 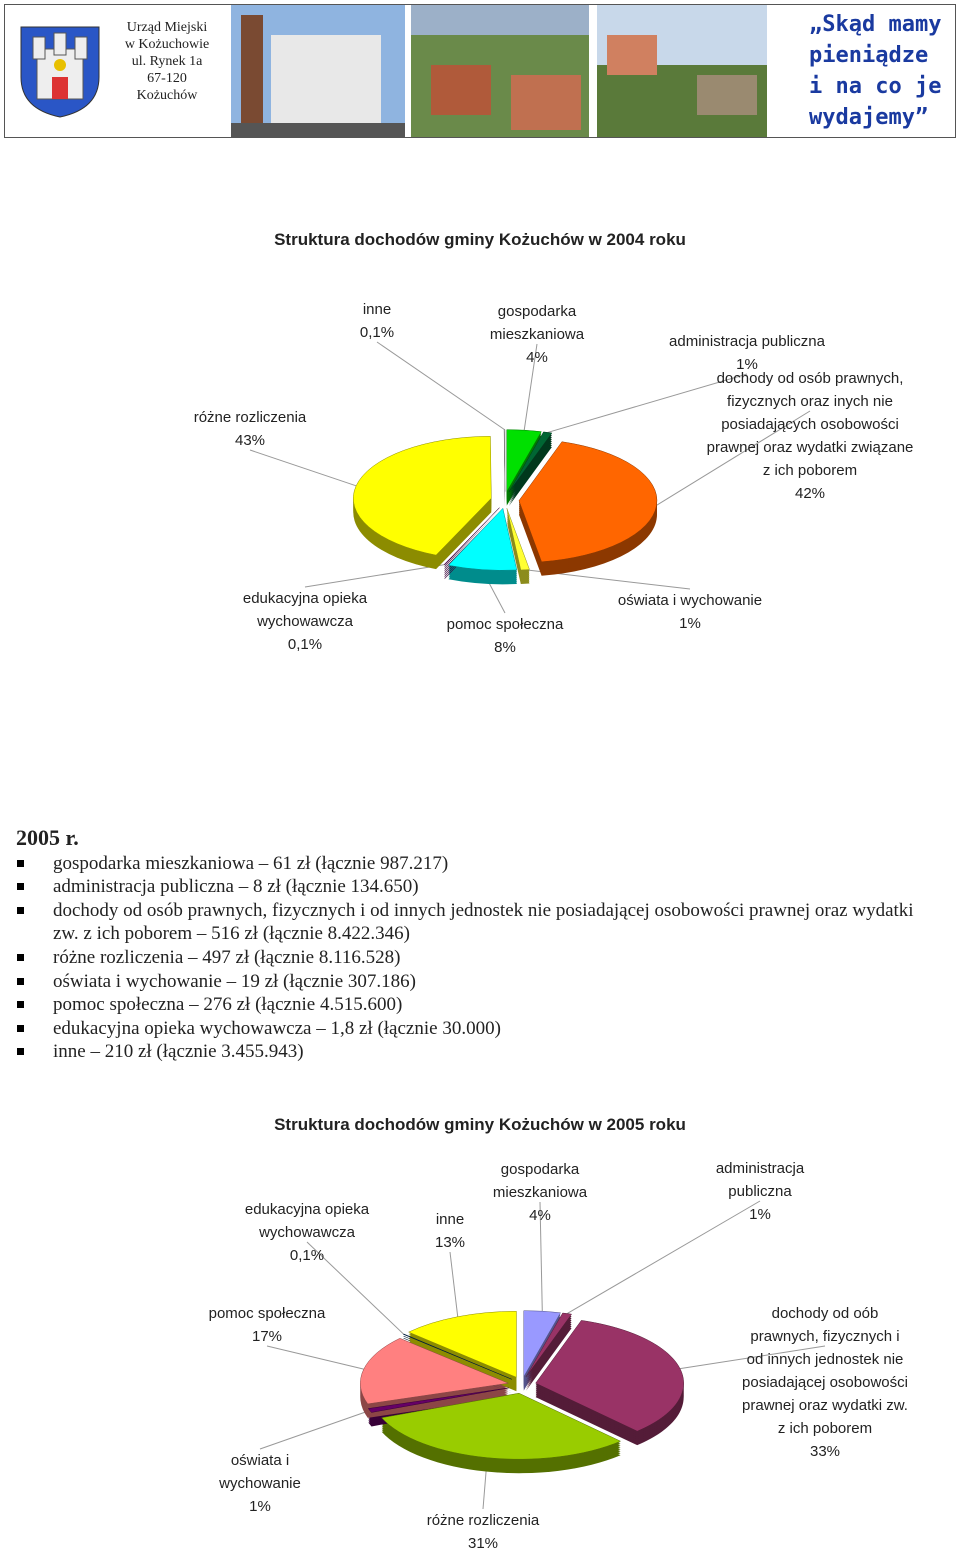 What do you see at coordinates (450, 1242) in the screenshot?
I see `percent-label: 13%` at bounding box center [450, 1242].